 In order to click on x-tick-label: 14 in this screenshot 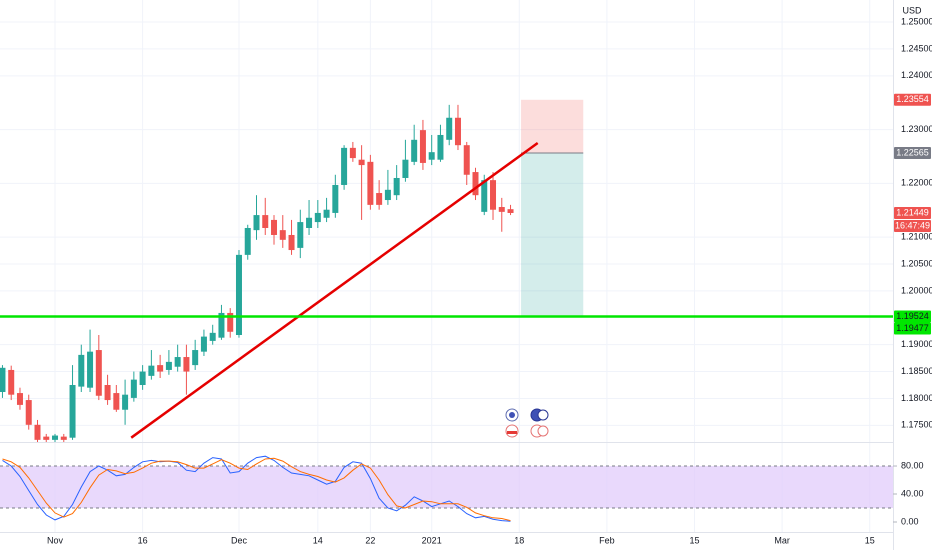, I will do `click(318, 540)`.